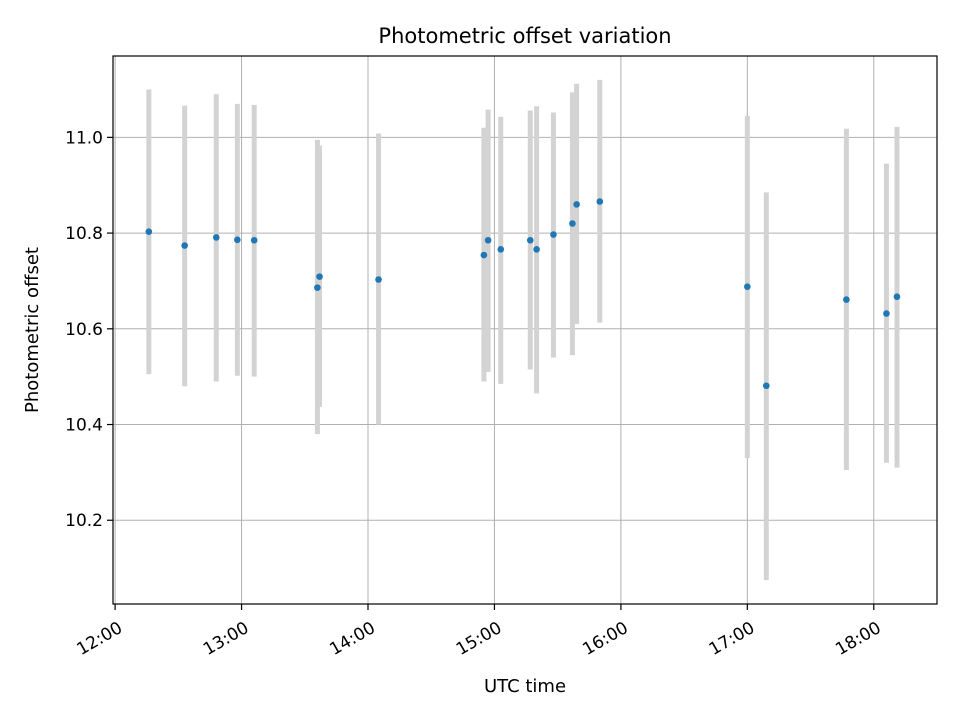  Describe the element at coordinates (32, 330) in the screenshot. I see `y-axis-label: Photometric offset` at that location.